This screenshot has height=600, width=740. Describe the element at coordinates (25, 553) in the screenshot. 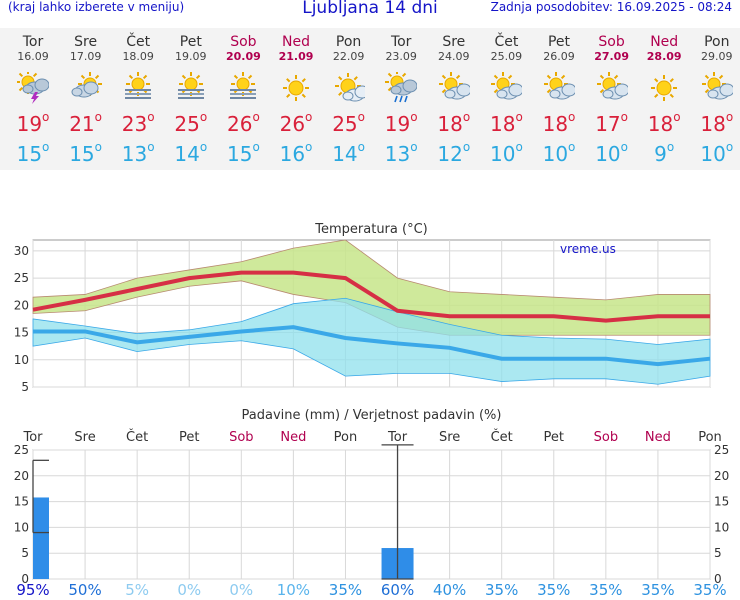

I see `y-tick-label-left: 5` at that location.